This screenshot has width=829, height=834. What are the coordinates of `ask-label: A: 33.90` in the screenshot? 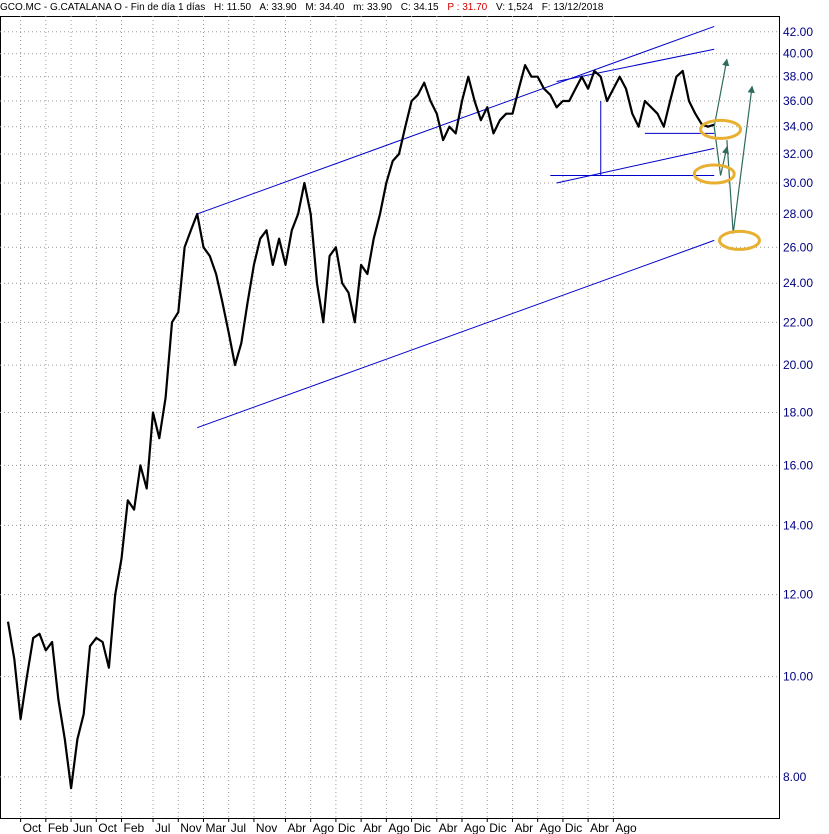 It's located at (278, 7).